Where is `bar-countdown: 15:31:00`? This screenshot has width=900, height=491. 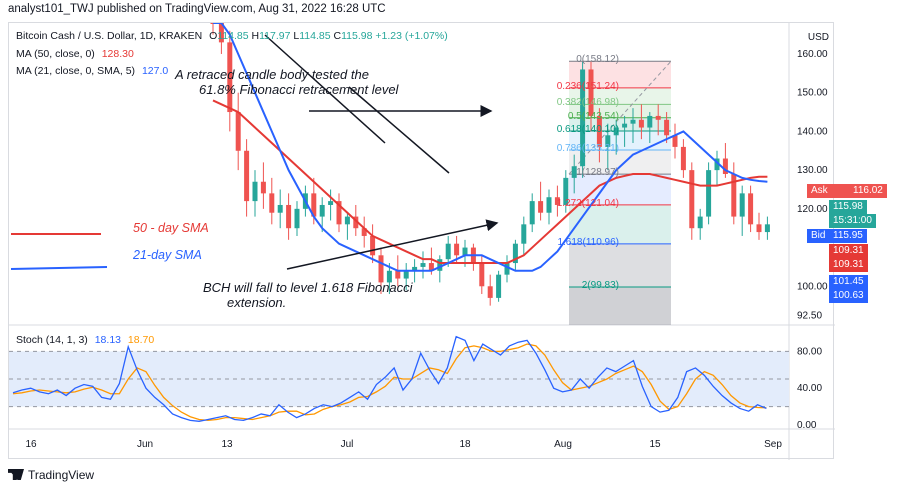
bar-countdown: 15:31:00 is located at coordinates (852, 221).